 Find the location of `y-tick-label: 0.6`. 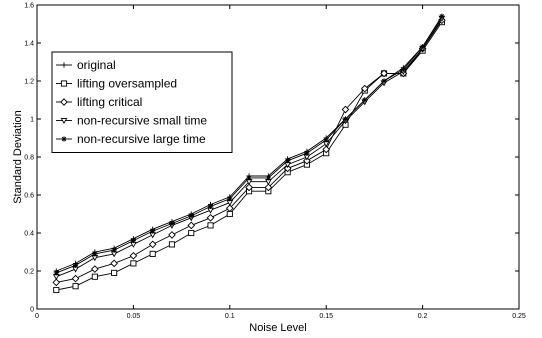

y-tick-label: 0.6 is located at coordinates (29, 196).